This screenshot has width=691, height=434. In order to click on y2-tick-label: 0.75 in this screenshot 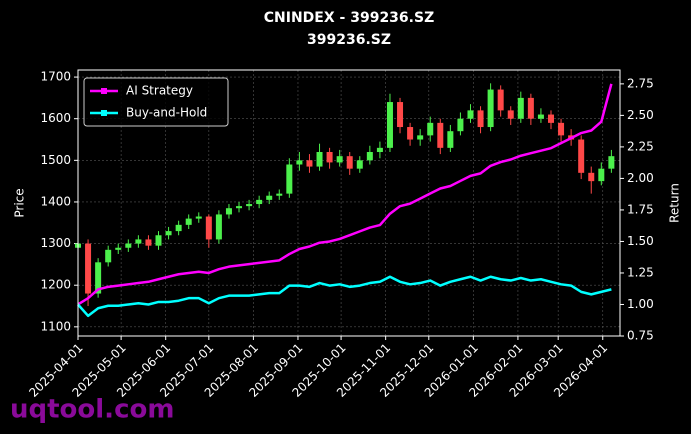, I will do `click(640, 336)`.